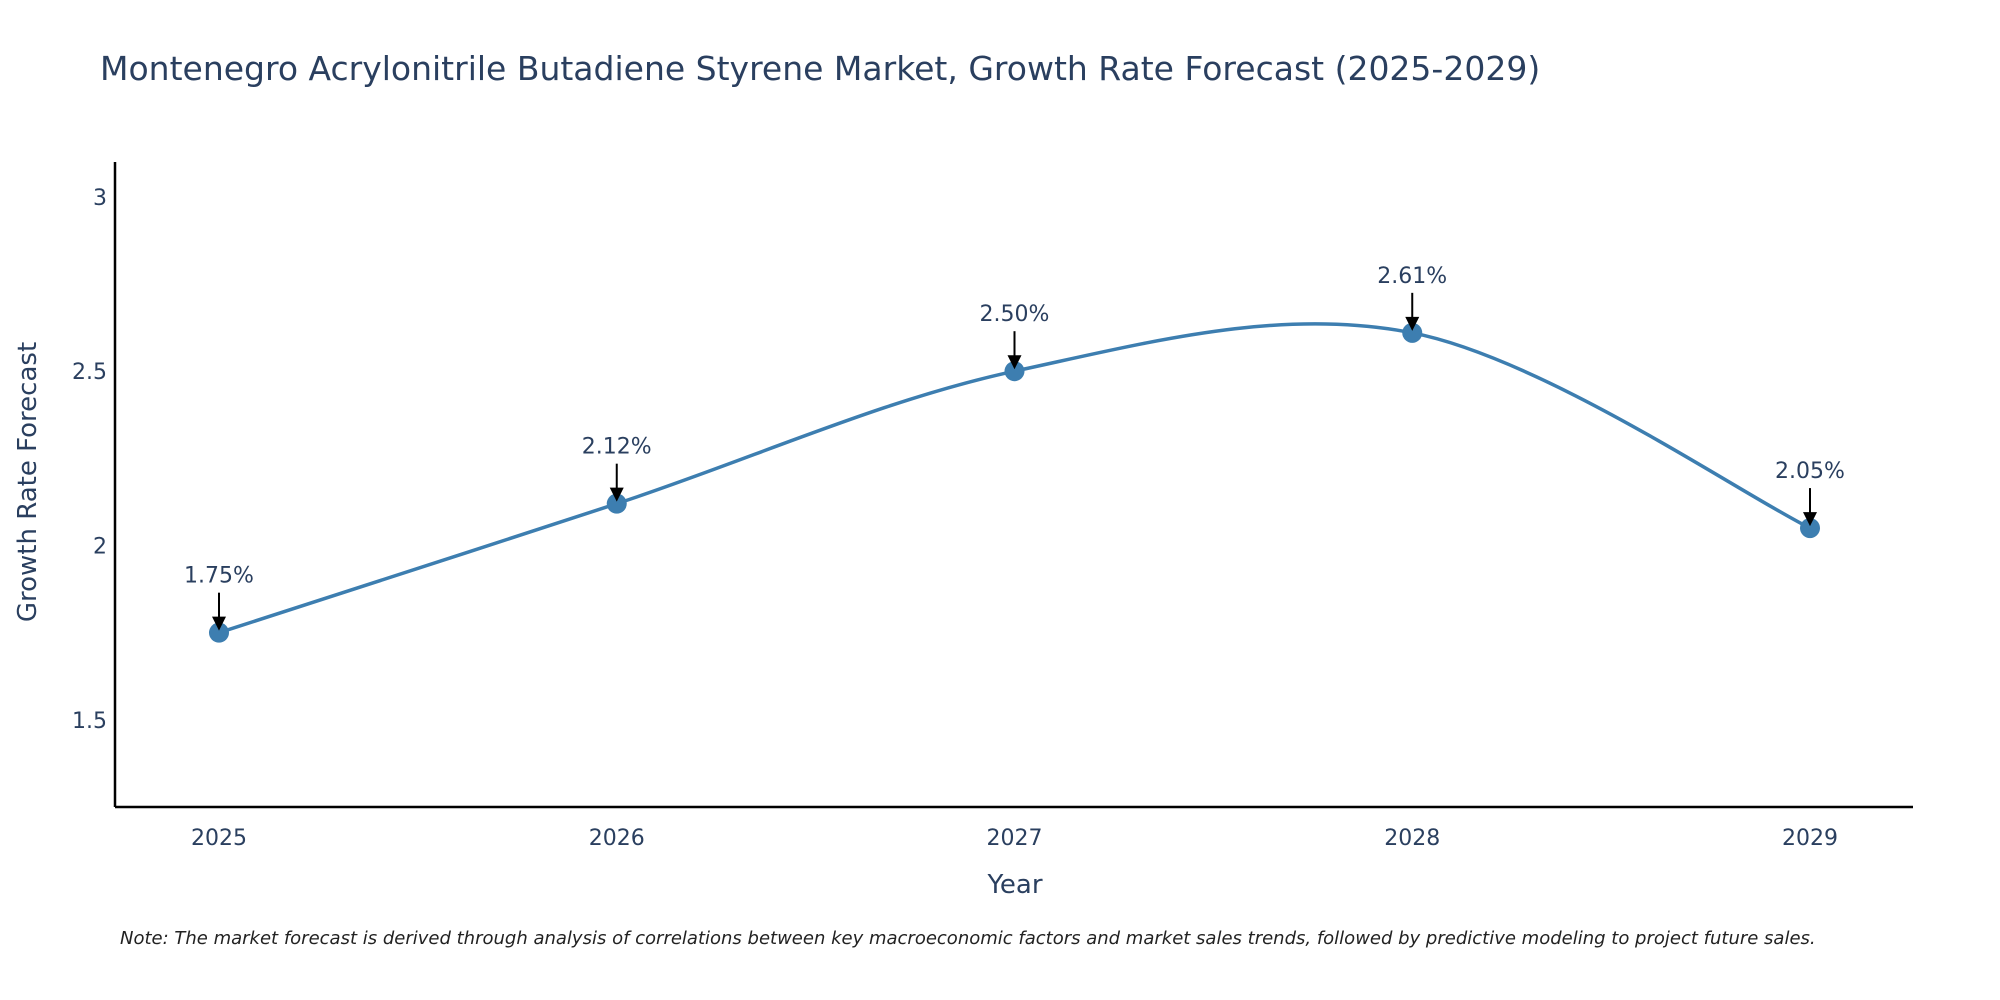 This screenshot has height=1000, width=2000. Describe the element at coordinates (100, 198) in the screenshot. I see `y-tick-label: 3` at that location.